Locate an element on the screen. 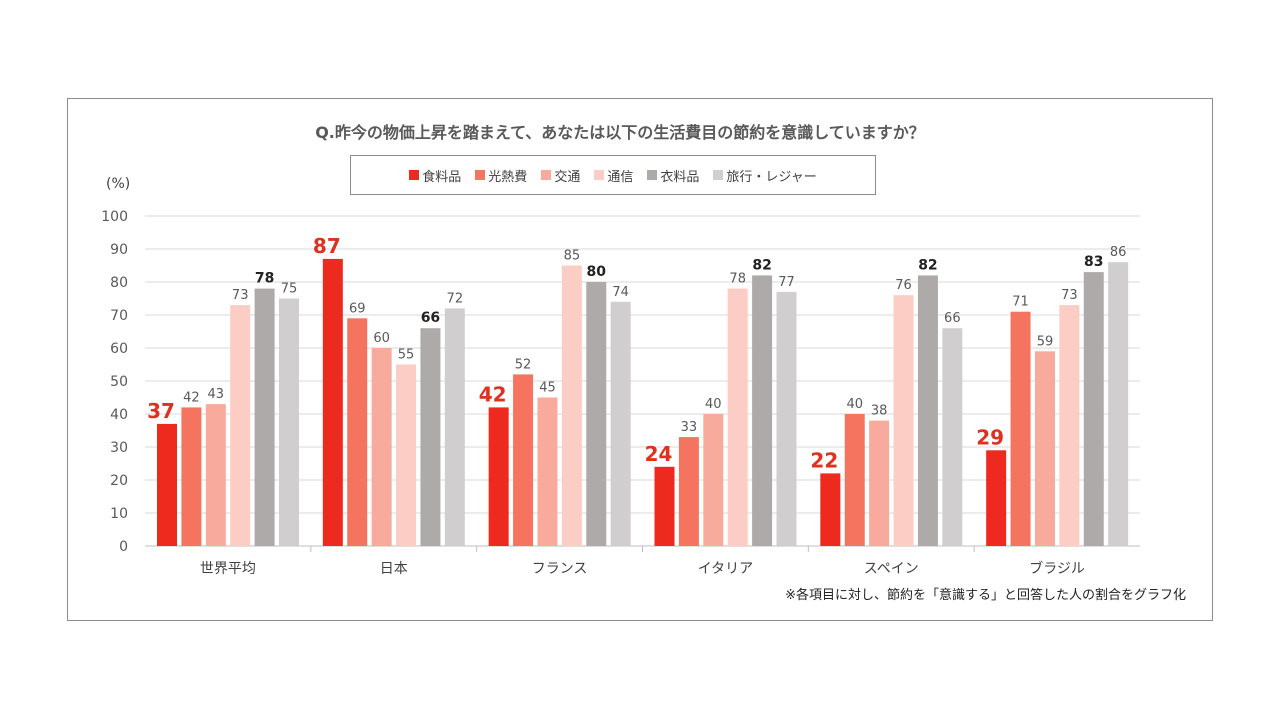 The width and height of the screenshot is (1280, 720). data-label: 55 is located at coordinates (406, 355).